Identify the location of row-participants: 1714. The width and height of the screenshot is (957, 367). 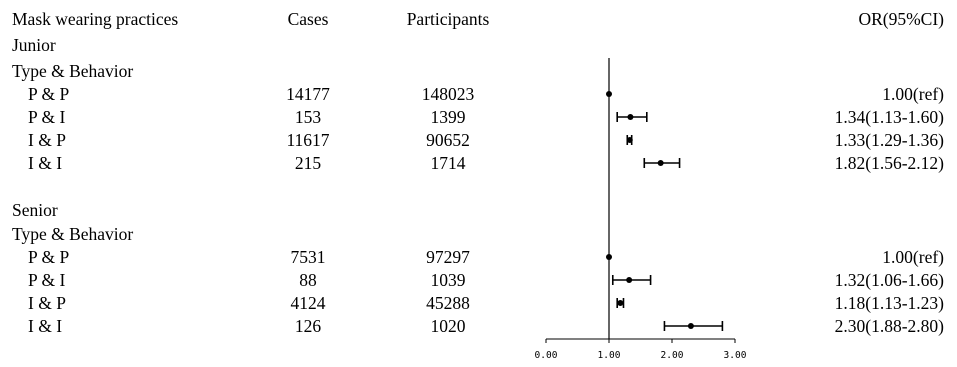
(448, 163).